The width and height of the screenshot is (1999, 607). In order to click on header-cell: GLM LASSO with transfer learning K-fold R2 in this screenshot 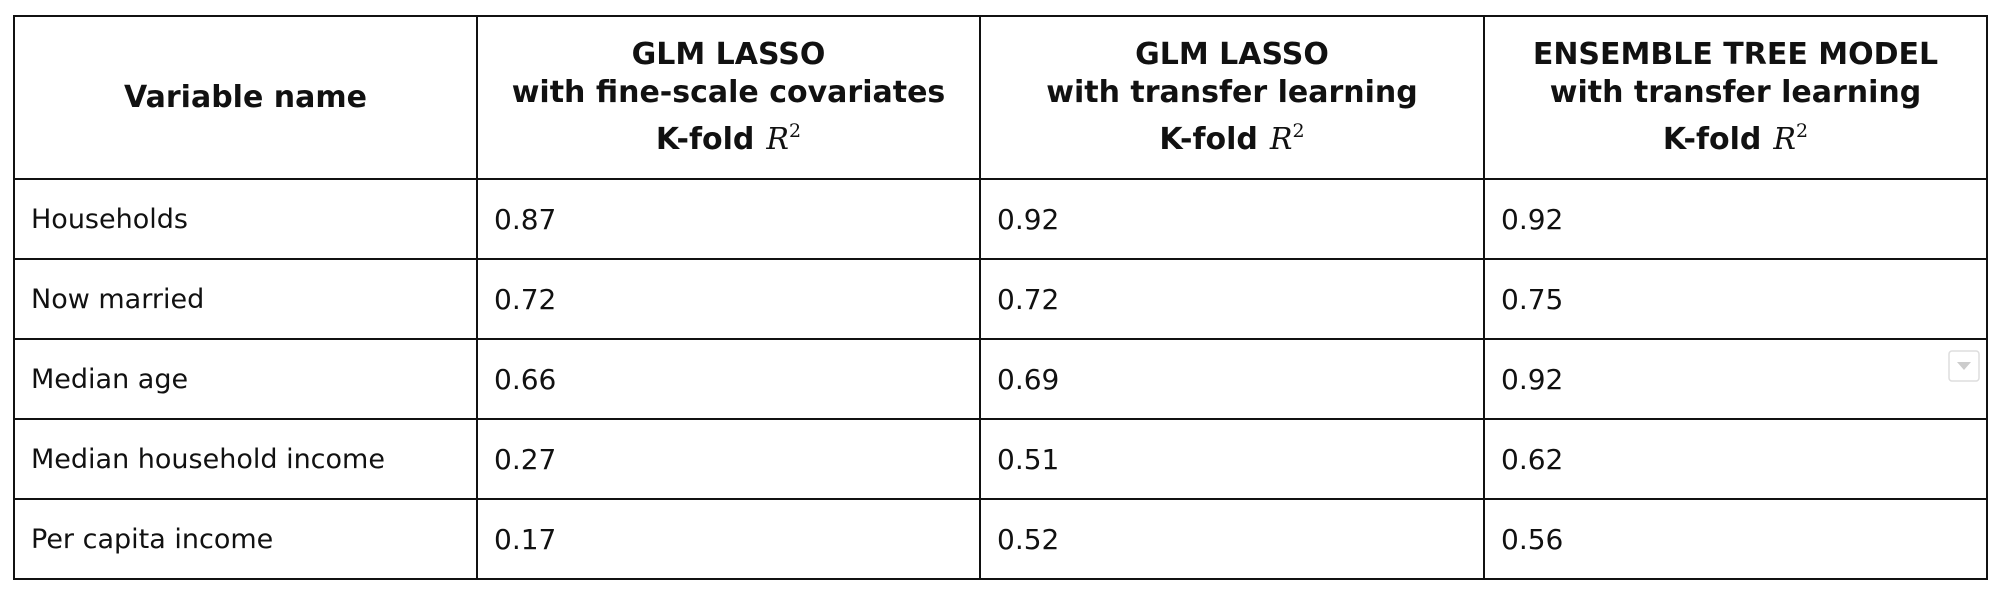, I will do `click(1232, 97)`.